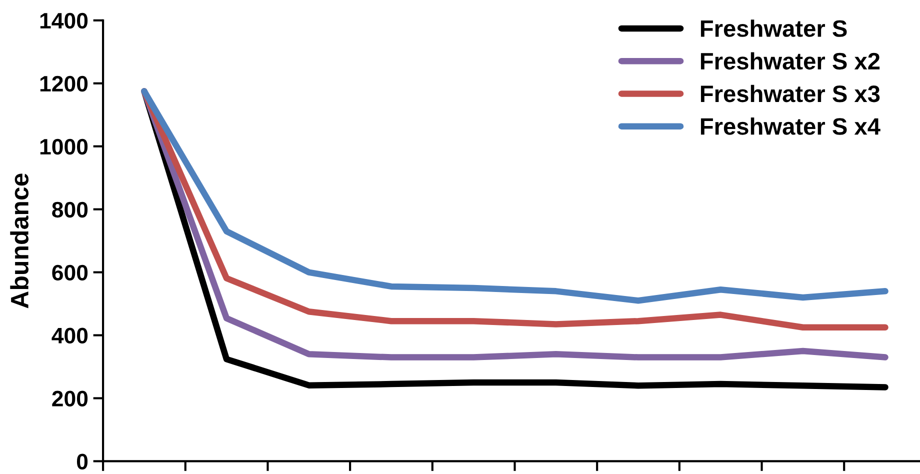  I want to click on y-tick-label: 1200, so click(64, 84).